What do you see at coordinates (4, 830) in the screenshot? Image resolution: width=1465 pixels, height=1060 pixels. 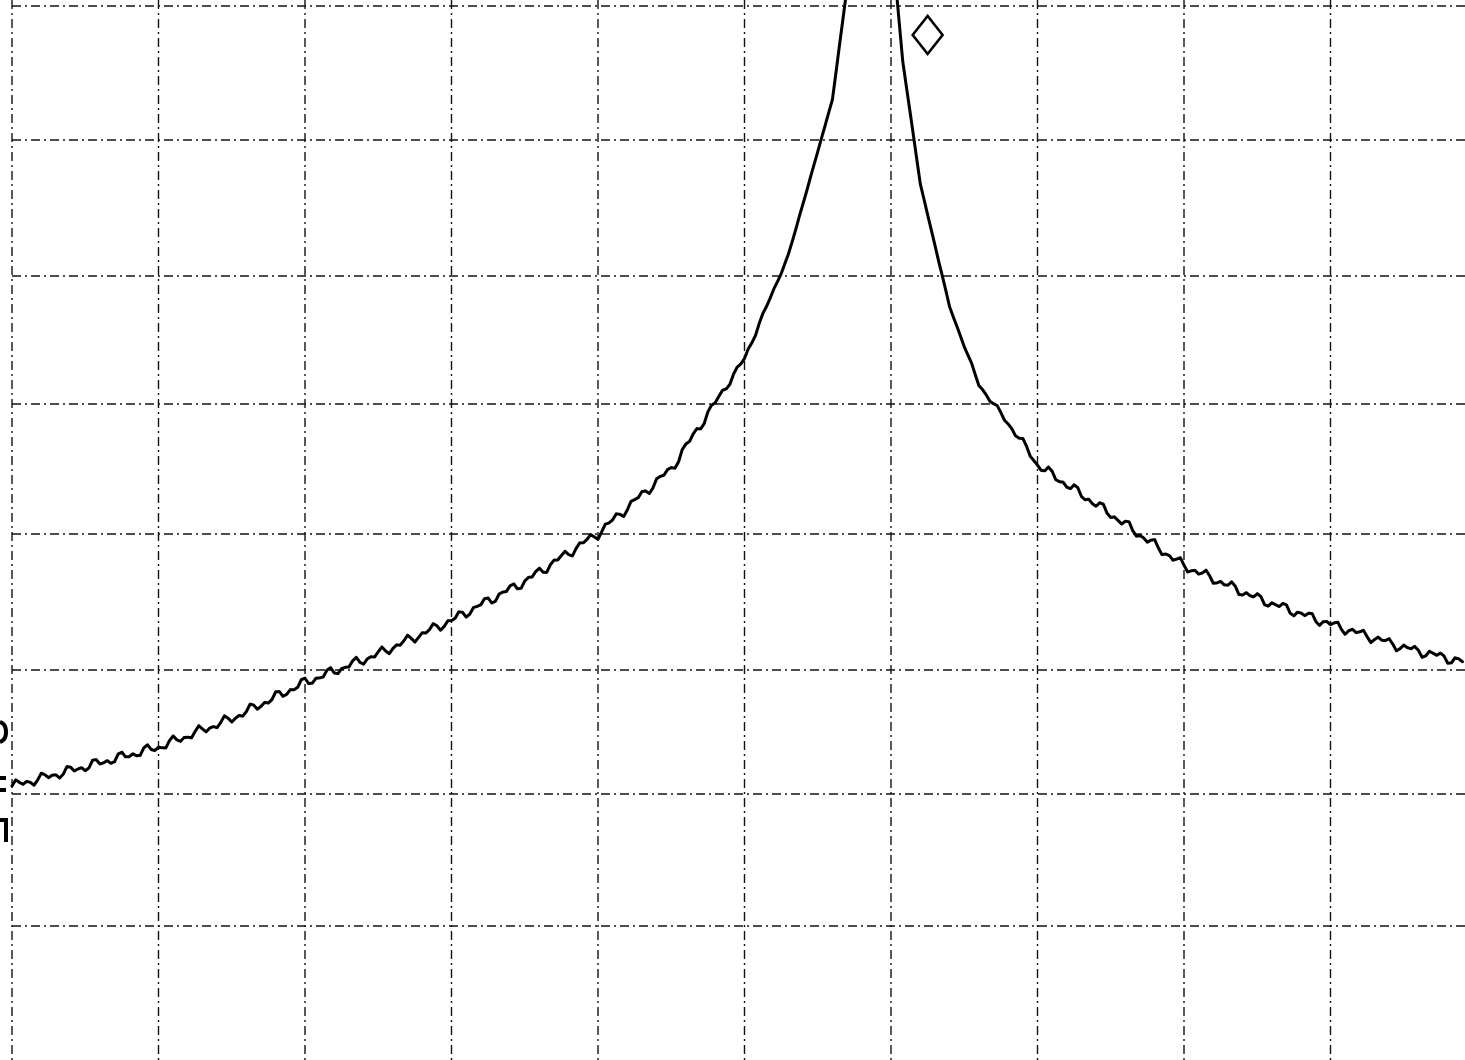 I see `left-edge-mark-bottom` at bounding box center [4, 830].